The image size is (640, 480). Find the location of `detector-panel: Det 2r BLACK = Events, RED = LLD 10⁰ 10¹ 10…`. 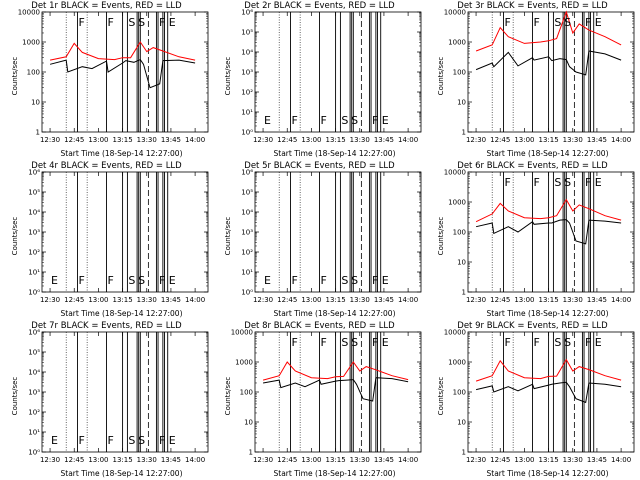

detector-panel: Det 2r BLACK = Events, RED = LLD 10⁰ 10¹ 10… is located at coordinates (319, 80).